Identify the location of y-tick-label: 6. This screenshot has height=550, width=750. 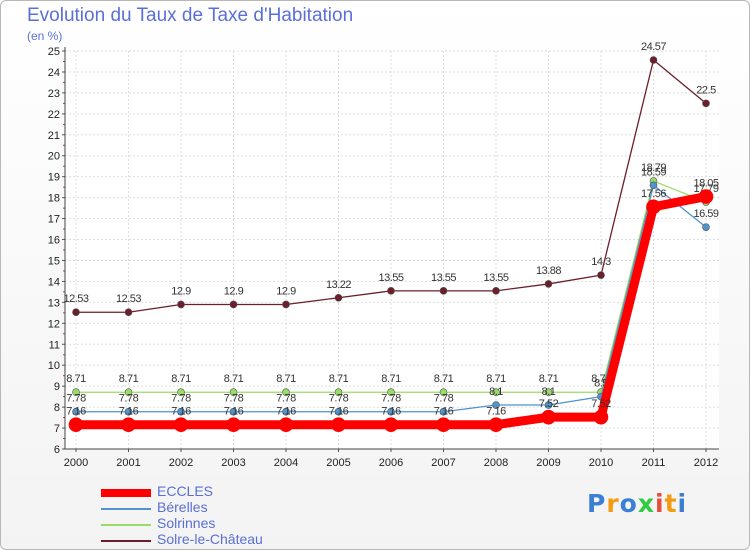
(57, 450).